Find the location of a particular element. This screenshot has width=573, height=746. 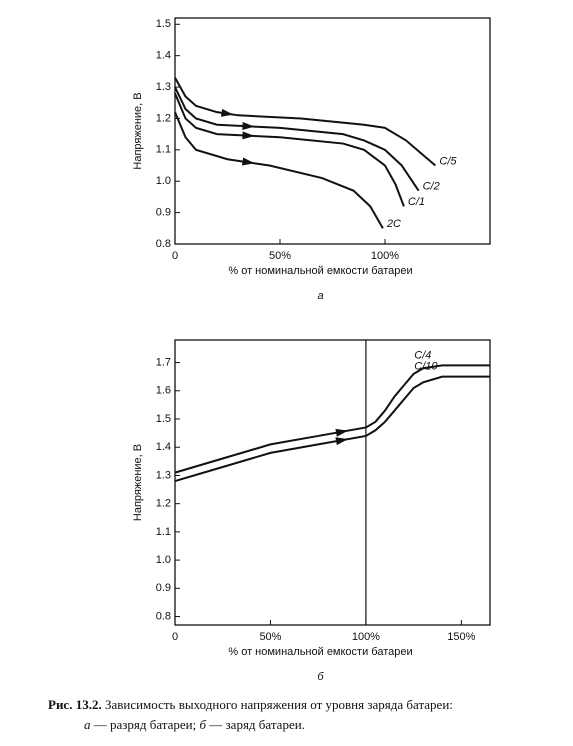

panel-label: б is located at coordinates (320, 677).